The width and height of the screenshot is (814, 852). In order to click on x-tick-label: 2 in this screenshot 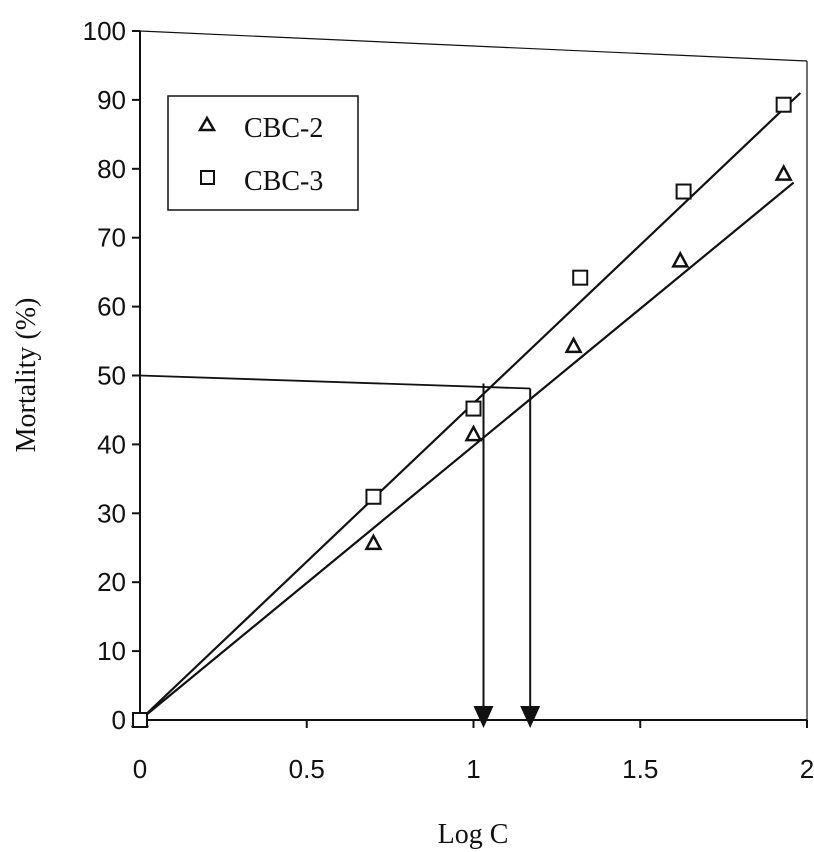, I will do `click(807, 769)`.